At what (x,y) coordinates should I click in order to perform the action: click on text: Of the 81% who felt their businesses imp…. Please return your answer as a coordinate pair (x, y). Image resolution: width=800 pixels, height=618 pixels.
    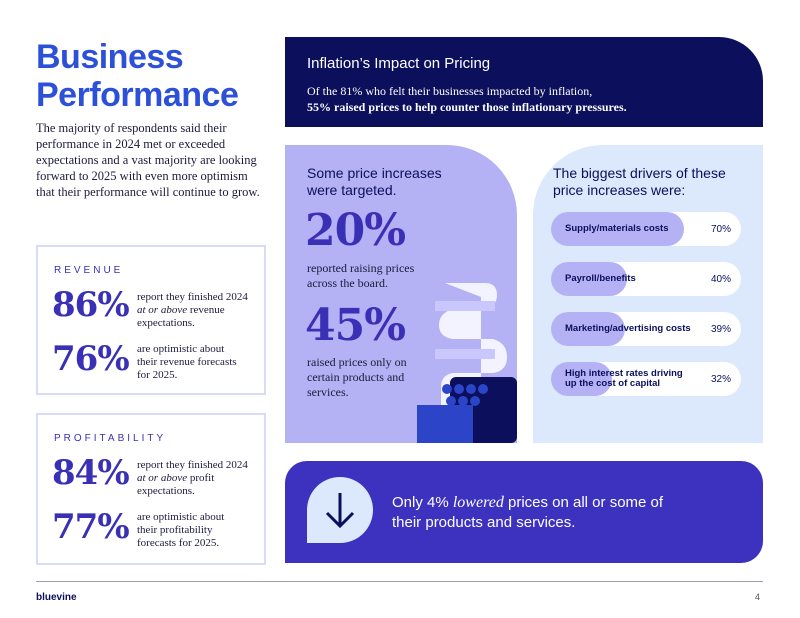
    Looking at the image, I should click on (450, 91).